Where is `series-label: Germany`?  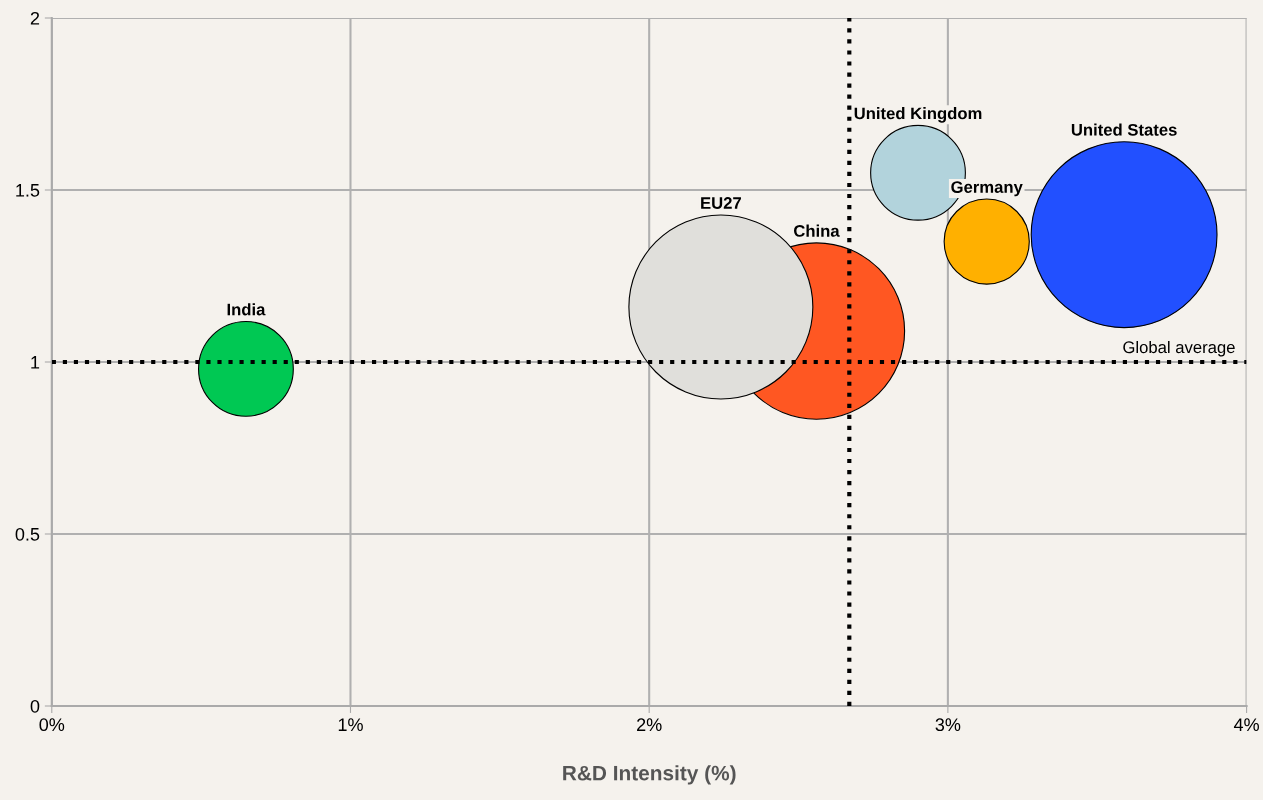 series-label: Germany is located at coordinates (987, 189).